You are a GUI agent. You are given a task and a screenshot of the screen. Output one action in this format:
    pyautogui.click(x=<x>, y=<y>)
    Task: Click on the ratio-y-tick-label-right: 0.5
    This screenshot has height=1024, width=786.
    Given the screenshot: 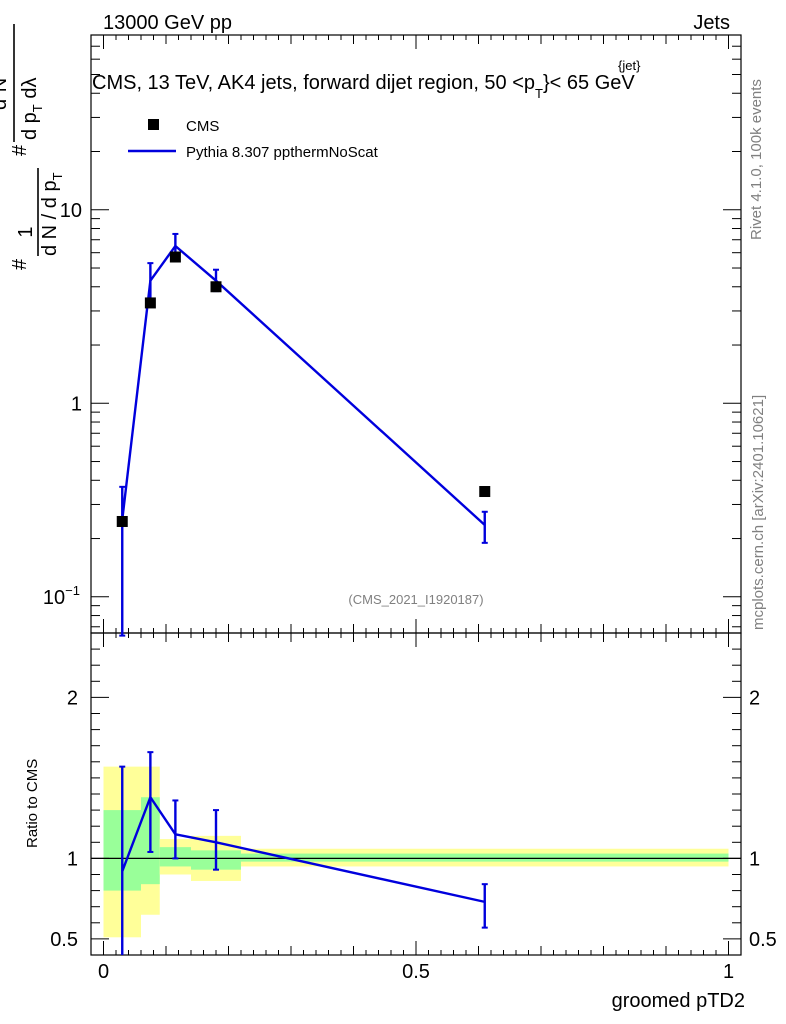 What is the action you would take?
    pyautogui.click(x=763, y=940)
    